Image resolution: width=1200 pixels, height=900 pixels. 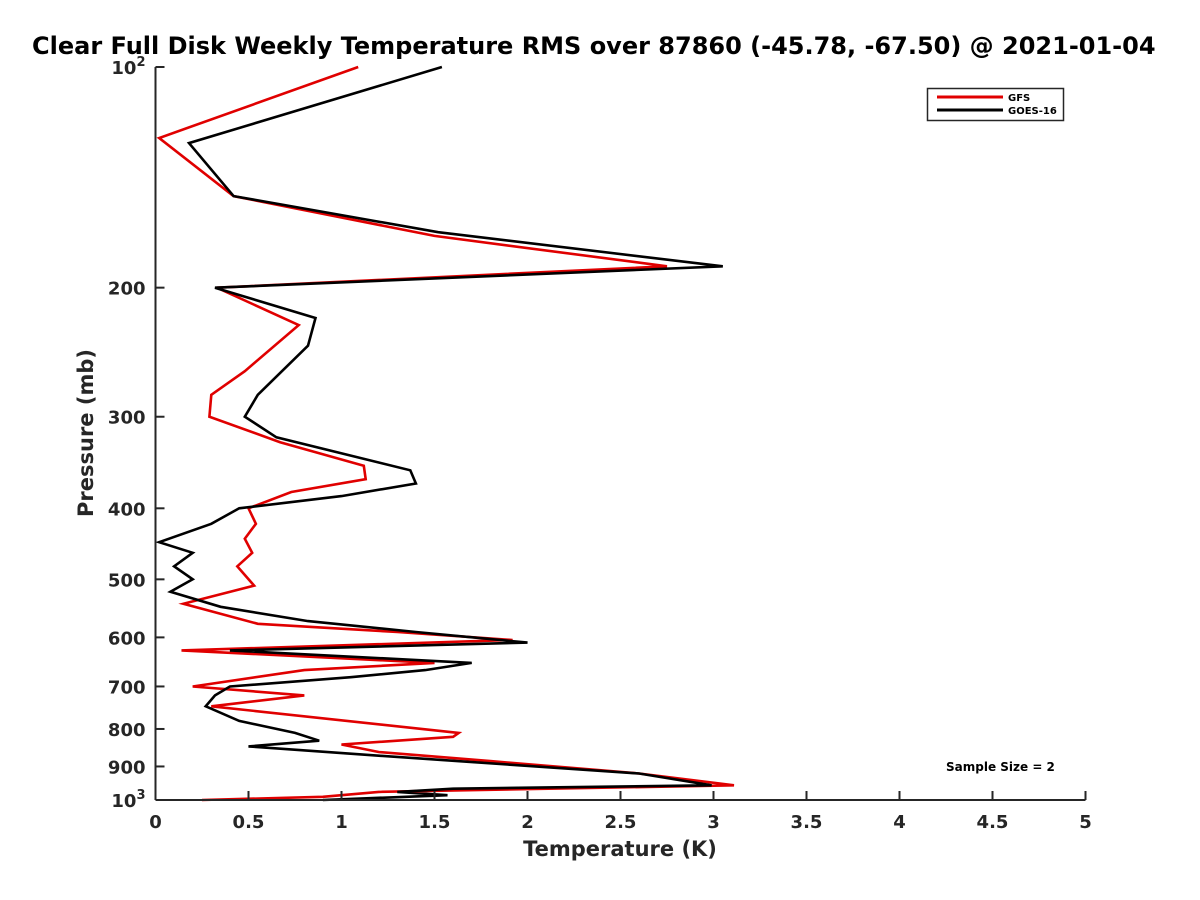 I want to click on y-tick-label: 800, so click(x=127, y=730).